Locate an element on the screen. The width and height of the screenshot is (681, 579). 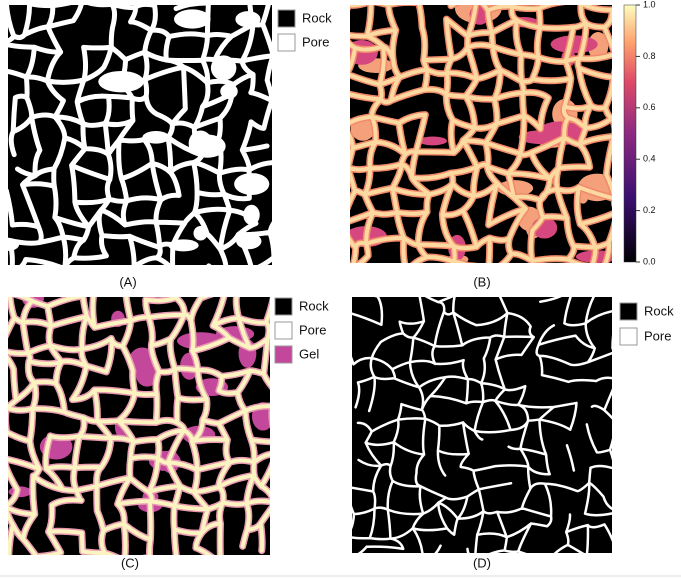
legend-label: Gel is located at coordinates (309, 353).